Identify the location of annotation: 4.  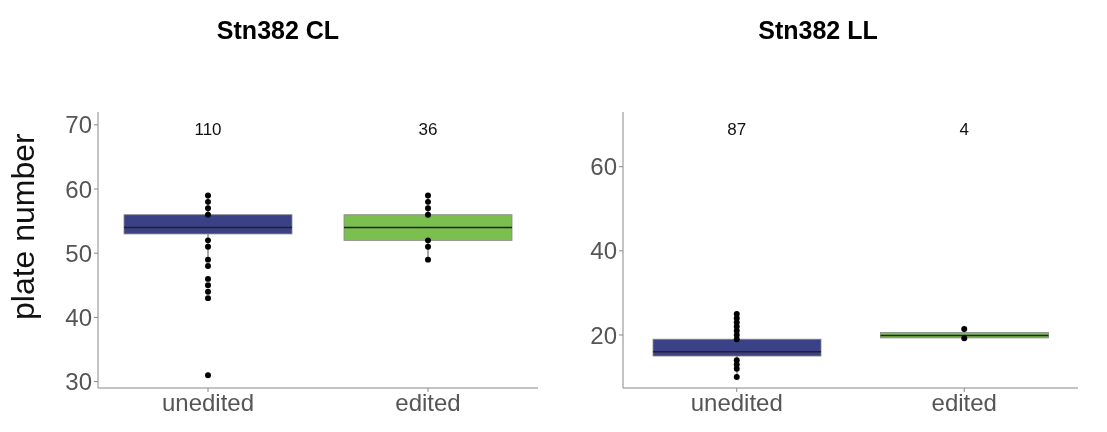
(964, 130).